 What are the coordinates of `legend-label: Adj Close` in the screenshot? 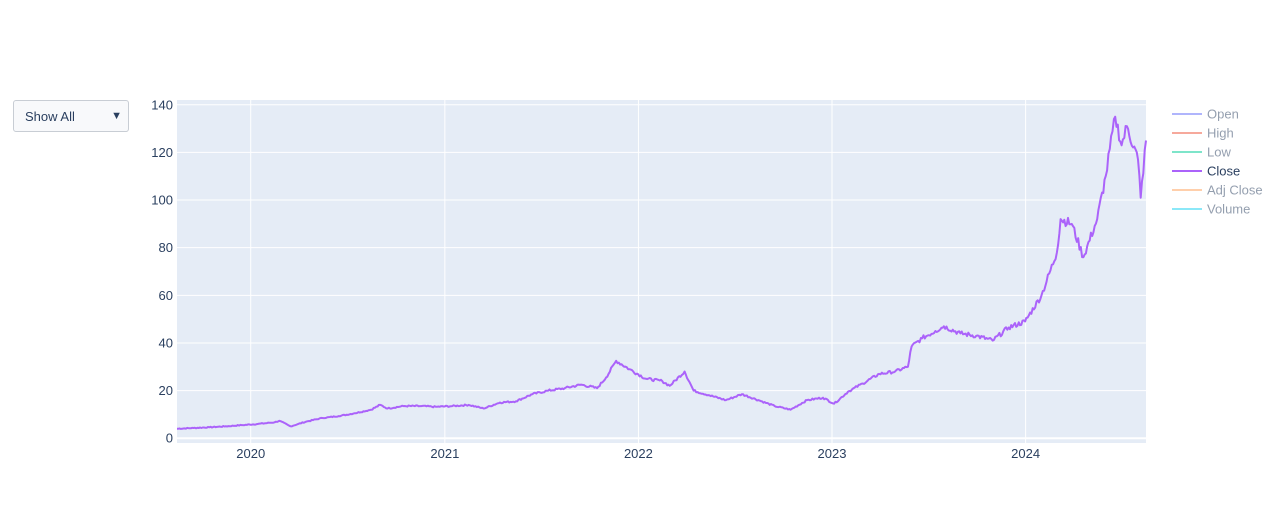 It's located at (1235, 190).